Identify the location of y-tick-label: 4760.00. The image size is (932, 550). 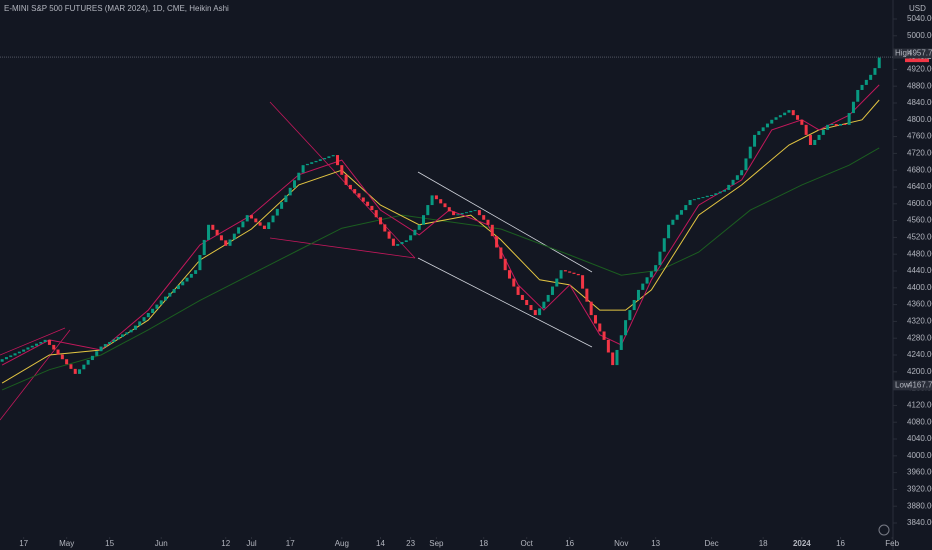
(919, 136).